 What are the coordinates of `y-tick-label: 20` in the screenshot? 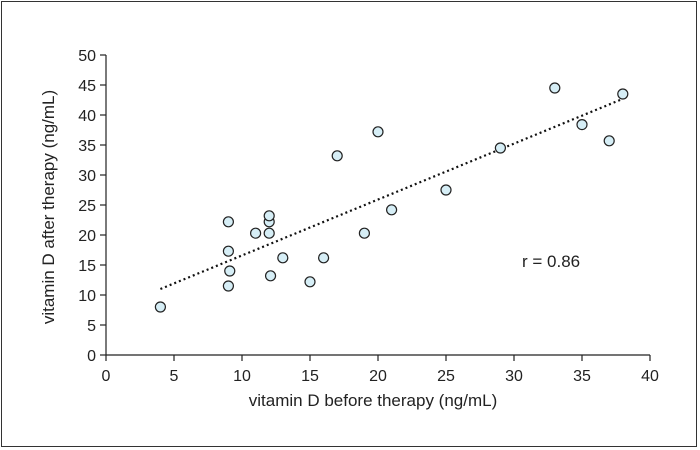 It's located at (87, 236).